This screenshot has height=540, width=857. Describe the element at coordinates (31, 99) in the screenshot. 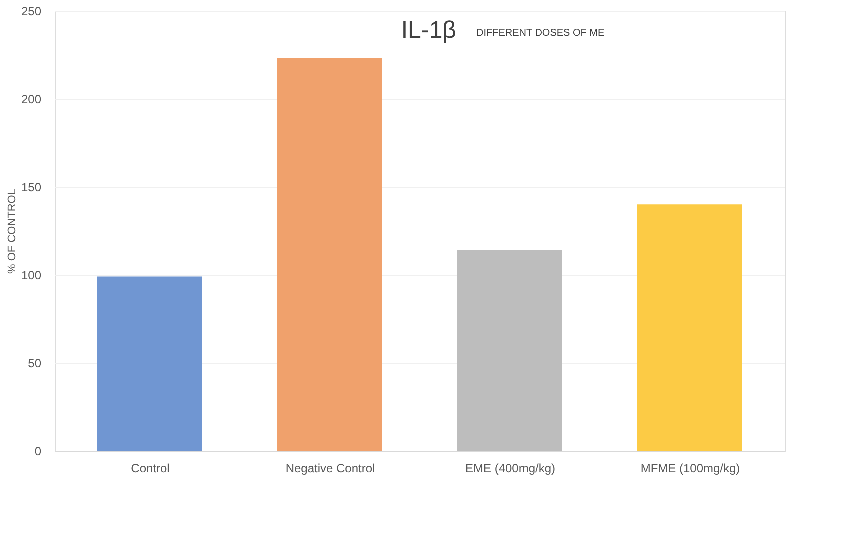

I see `y-tick-label: 200` at that location.